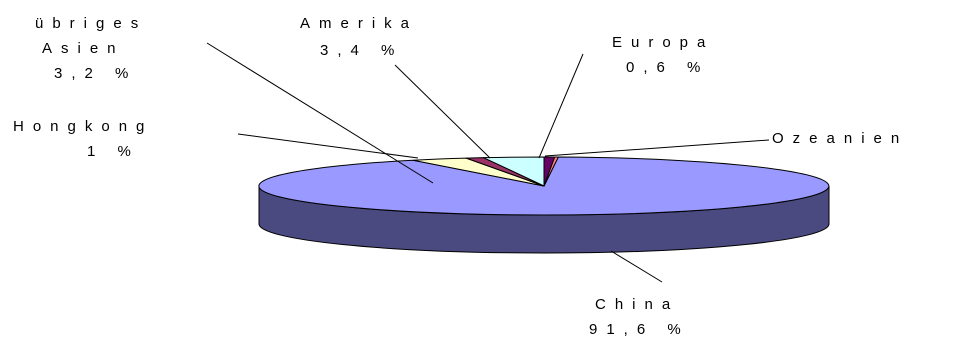 The image size is (974, 338). Describe the element at coordinates (840, 138) in the screenshot. I see `label-ozeanien-name: Ozeanien` at that location.